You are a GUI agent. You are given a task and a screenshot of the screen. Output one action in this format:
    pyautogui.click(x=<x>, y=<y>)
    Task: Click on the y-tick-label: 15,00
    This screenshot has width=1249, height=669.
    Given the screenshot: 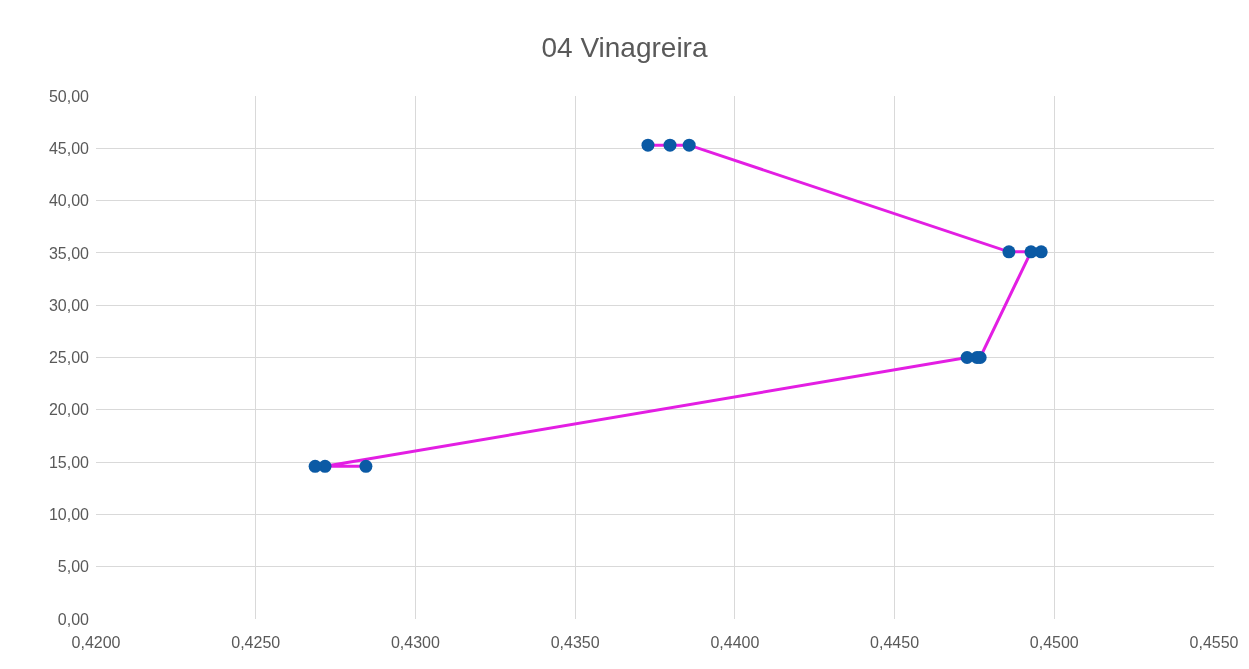 What is the action you would take?
    pyautogui.click(x=69, y=462)
    